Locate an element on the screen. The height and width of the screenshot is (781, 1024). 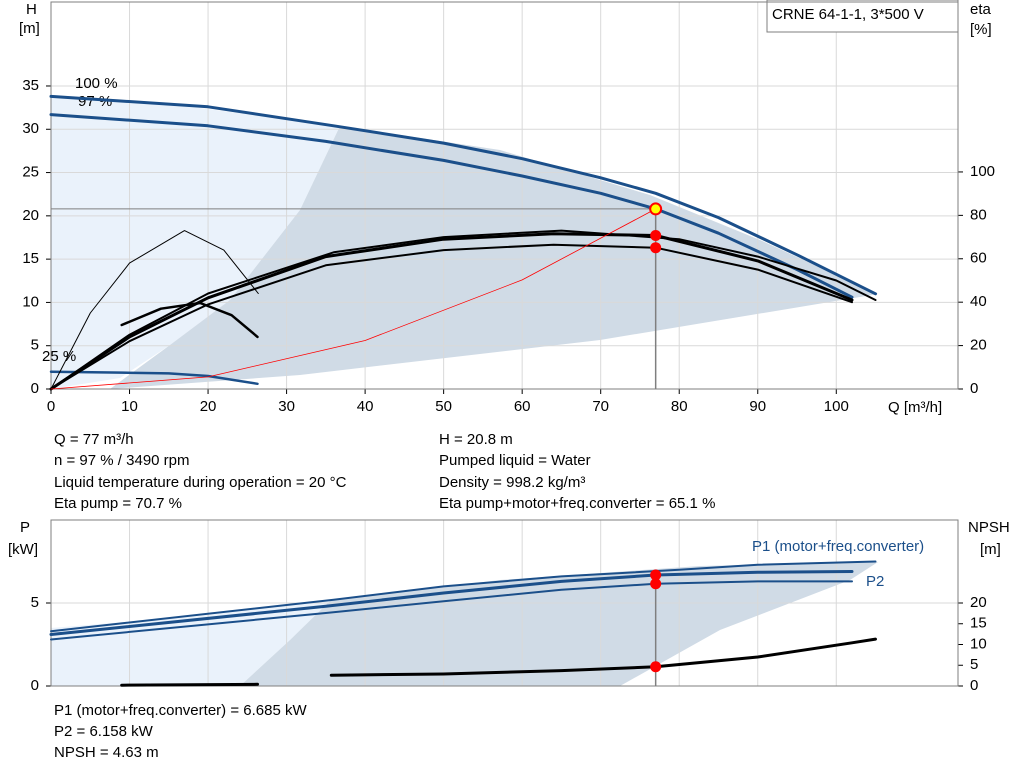
annotation: 97 % is located at coordinates (95, 101).